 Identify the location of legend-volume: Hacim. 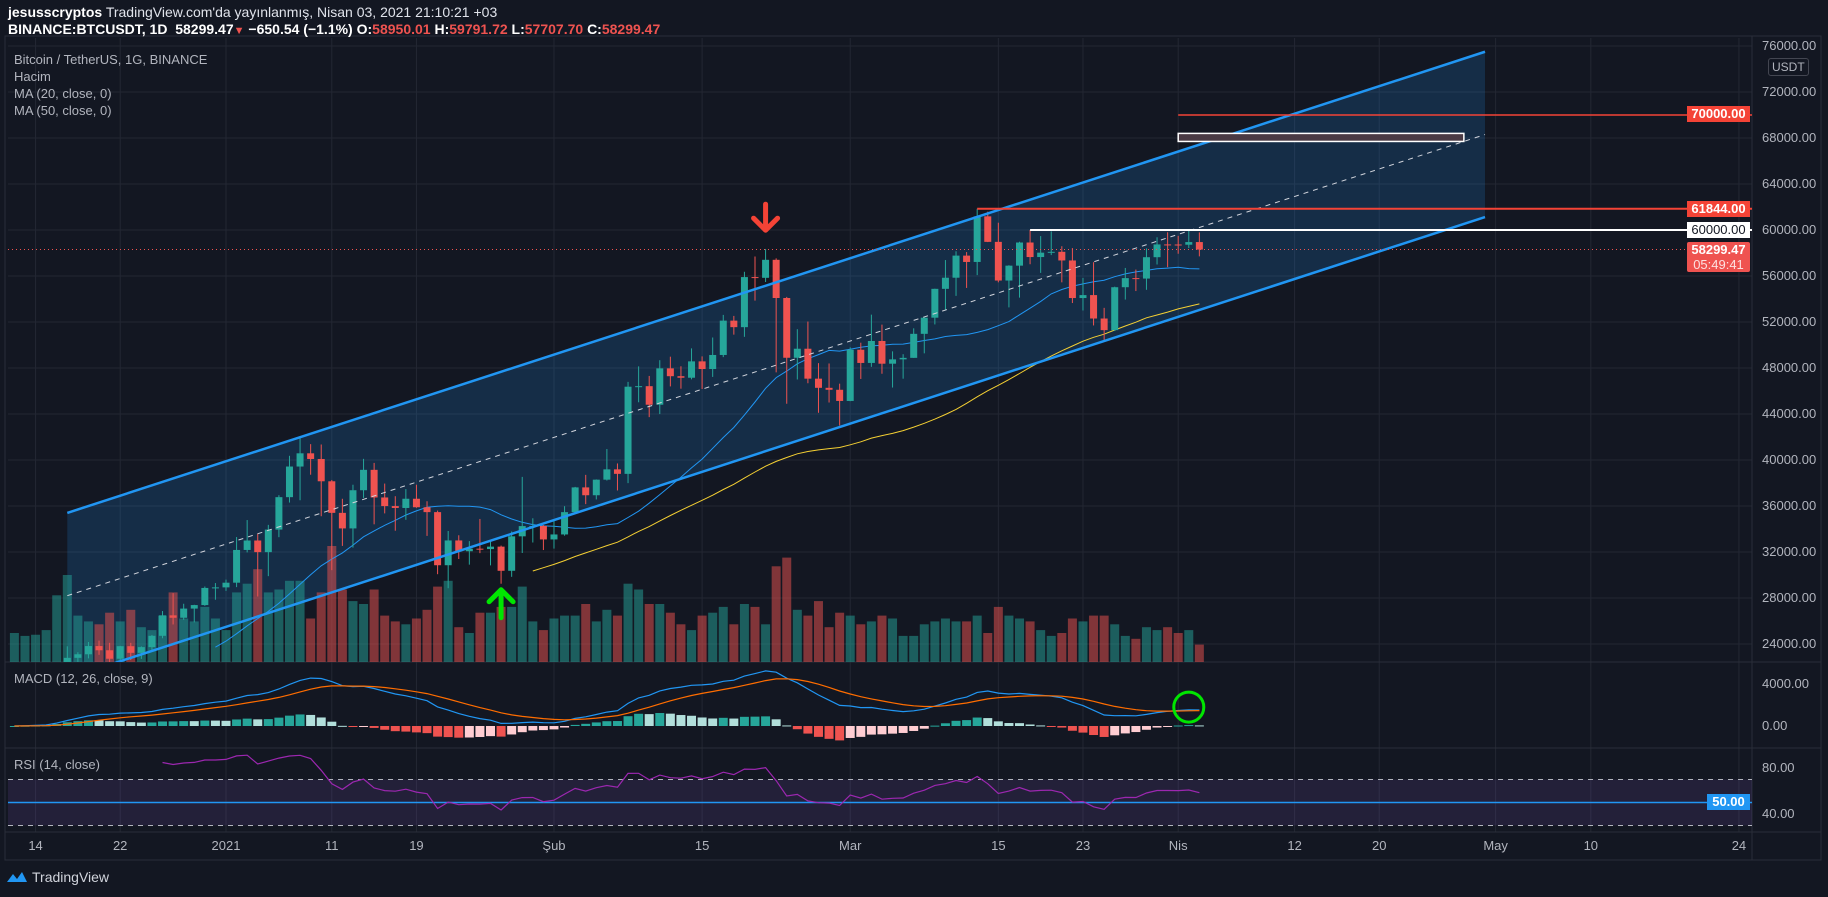
(32, 76).